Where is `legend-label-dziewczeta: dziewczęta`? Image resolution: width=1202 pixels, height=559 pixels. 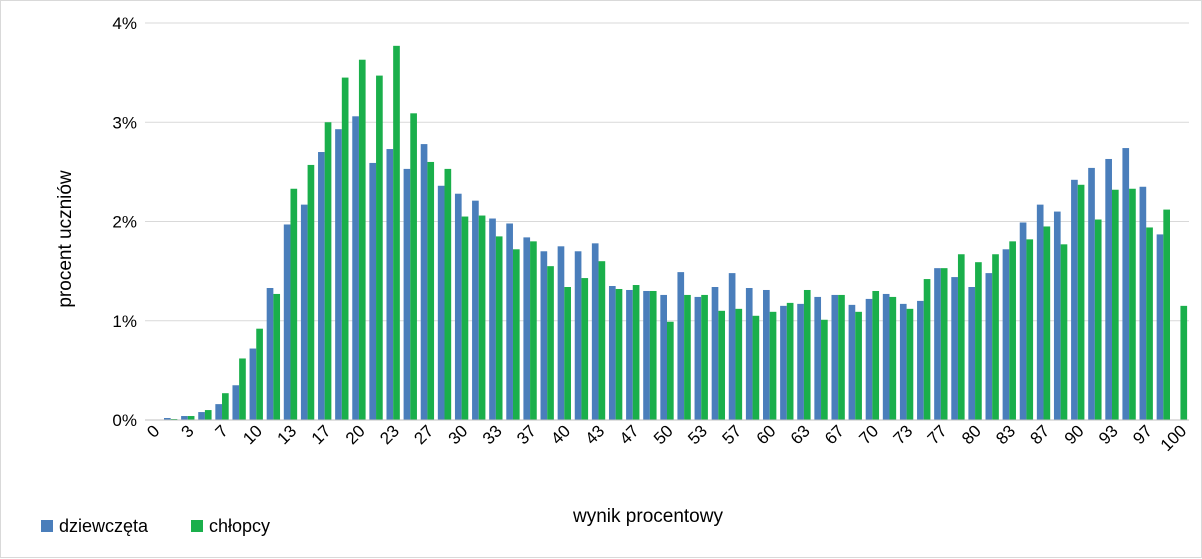
legend-label-dziewczeta: dziewczęta is located at coordinates (104, 526).